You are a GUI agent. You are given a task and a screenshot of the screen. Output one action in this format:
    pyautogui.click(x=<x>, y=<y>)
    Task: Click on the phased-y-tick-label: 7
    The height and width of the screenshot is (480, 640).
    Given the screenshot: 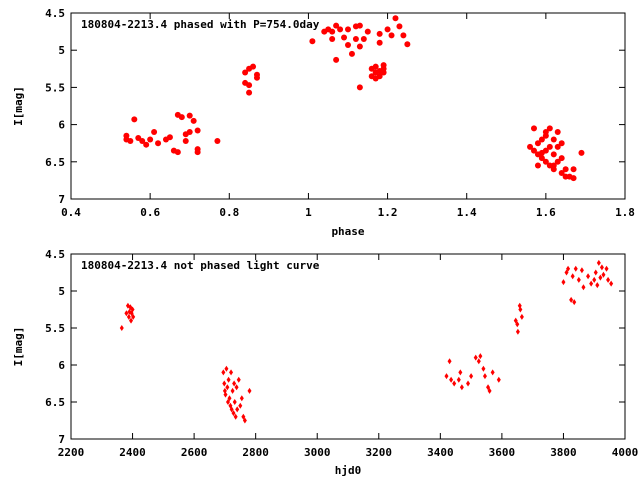 What is the action you would take?
    pyautogui.click(x=61, y=199)
    